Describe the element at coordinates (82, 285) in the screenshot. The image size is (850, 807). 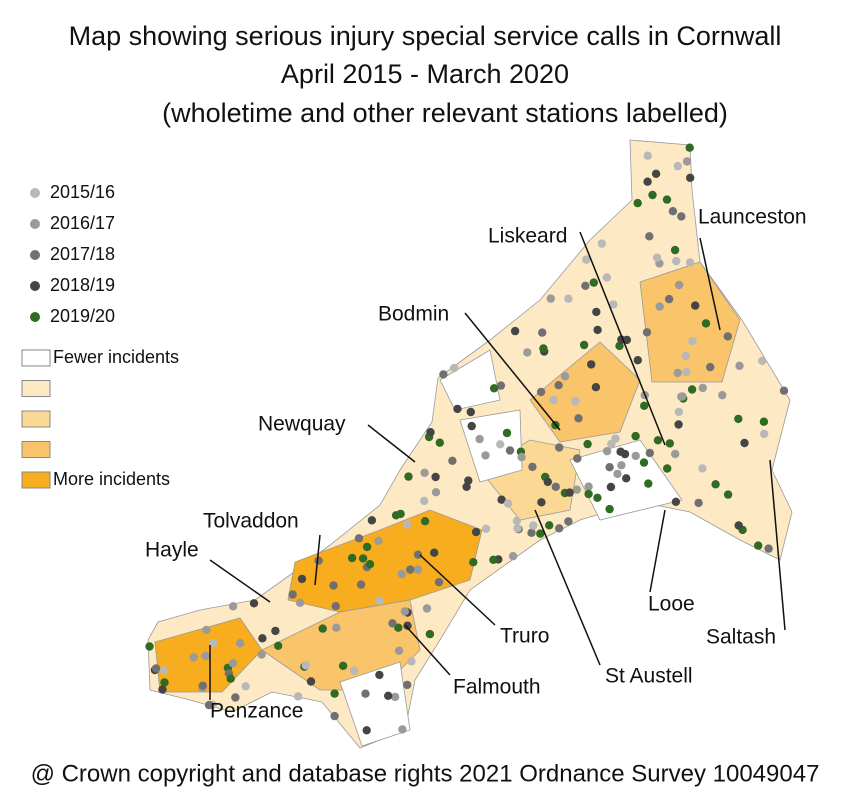
I see `legend-label: 2018/19` at that location.